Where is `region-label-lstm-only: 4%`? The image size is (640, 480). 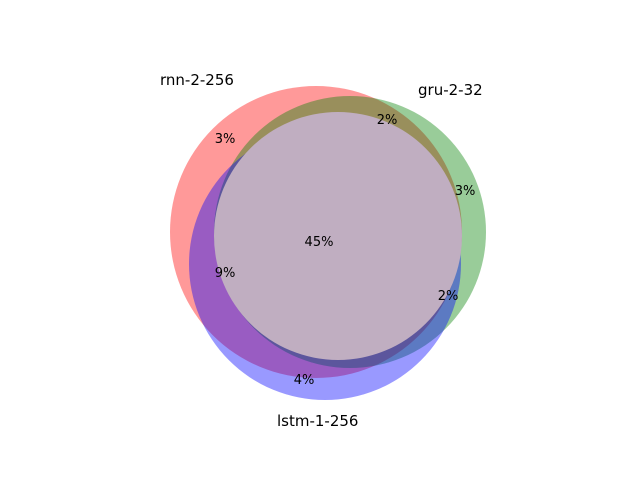 region-label-lstm-only: 4% is located at coordinates (304, 380).